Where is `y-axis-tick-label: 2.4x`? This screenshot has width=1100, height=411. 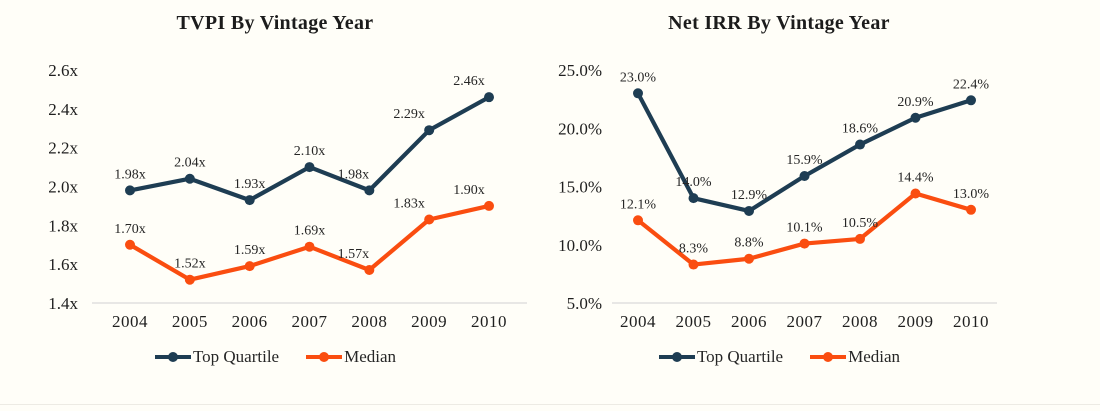 y-axis-tick-label: 2.4x is located at coordinates (63, 109).